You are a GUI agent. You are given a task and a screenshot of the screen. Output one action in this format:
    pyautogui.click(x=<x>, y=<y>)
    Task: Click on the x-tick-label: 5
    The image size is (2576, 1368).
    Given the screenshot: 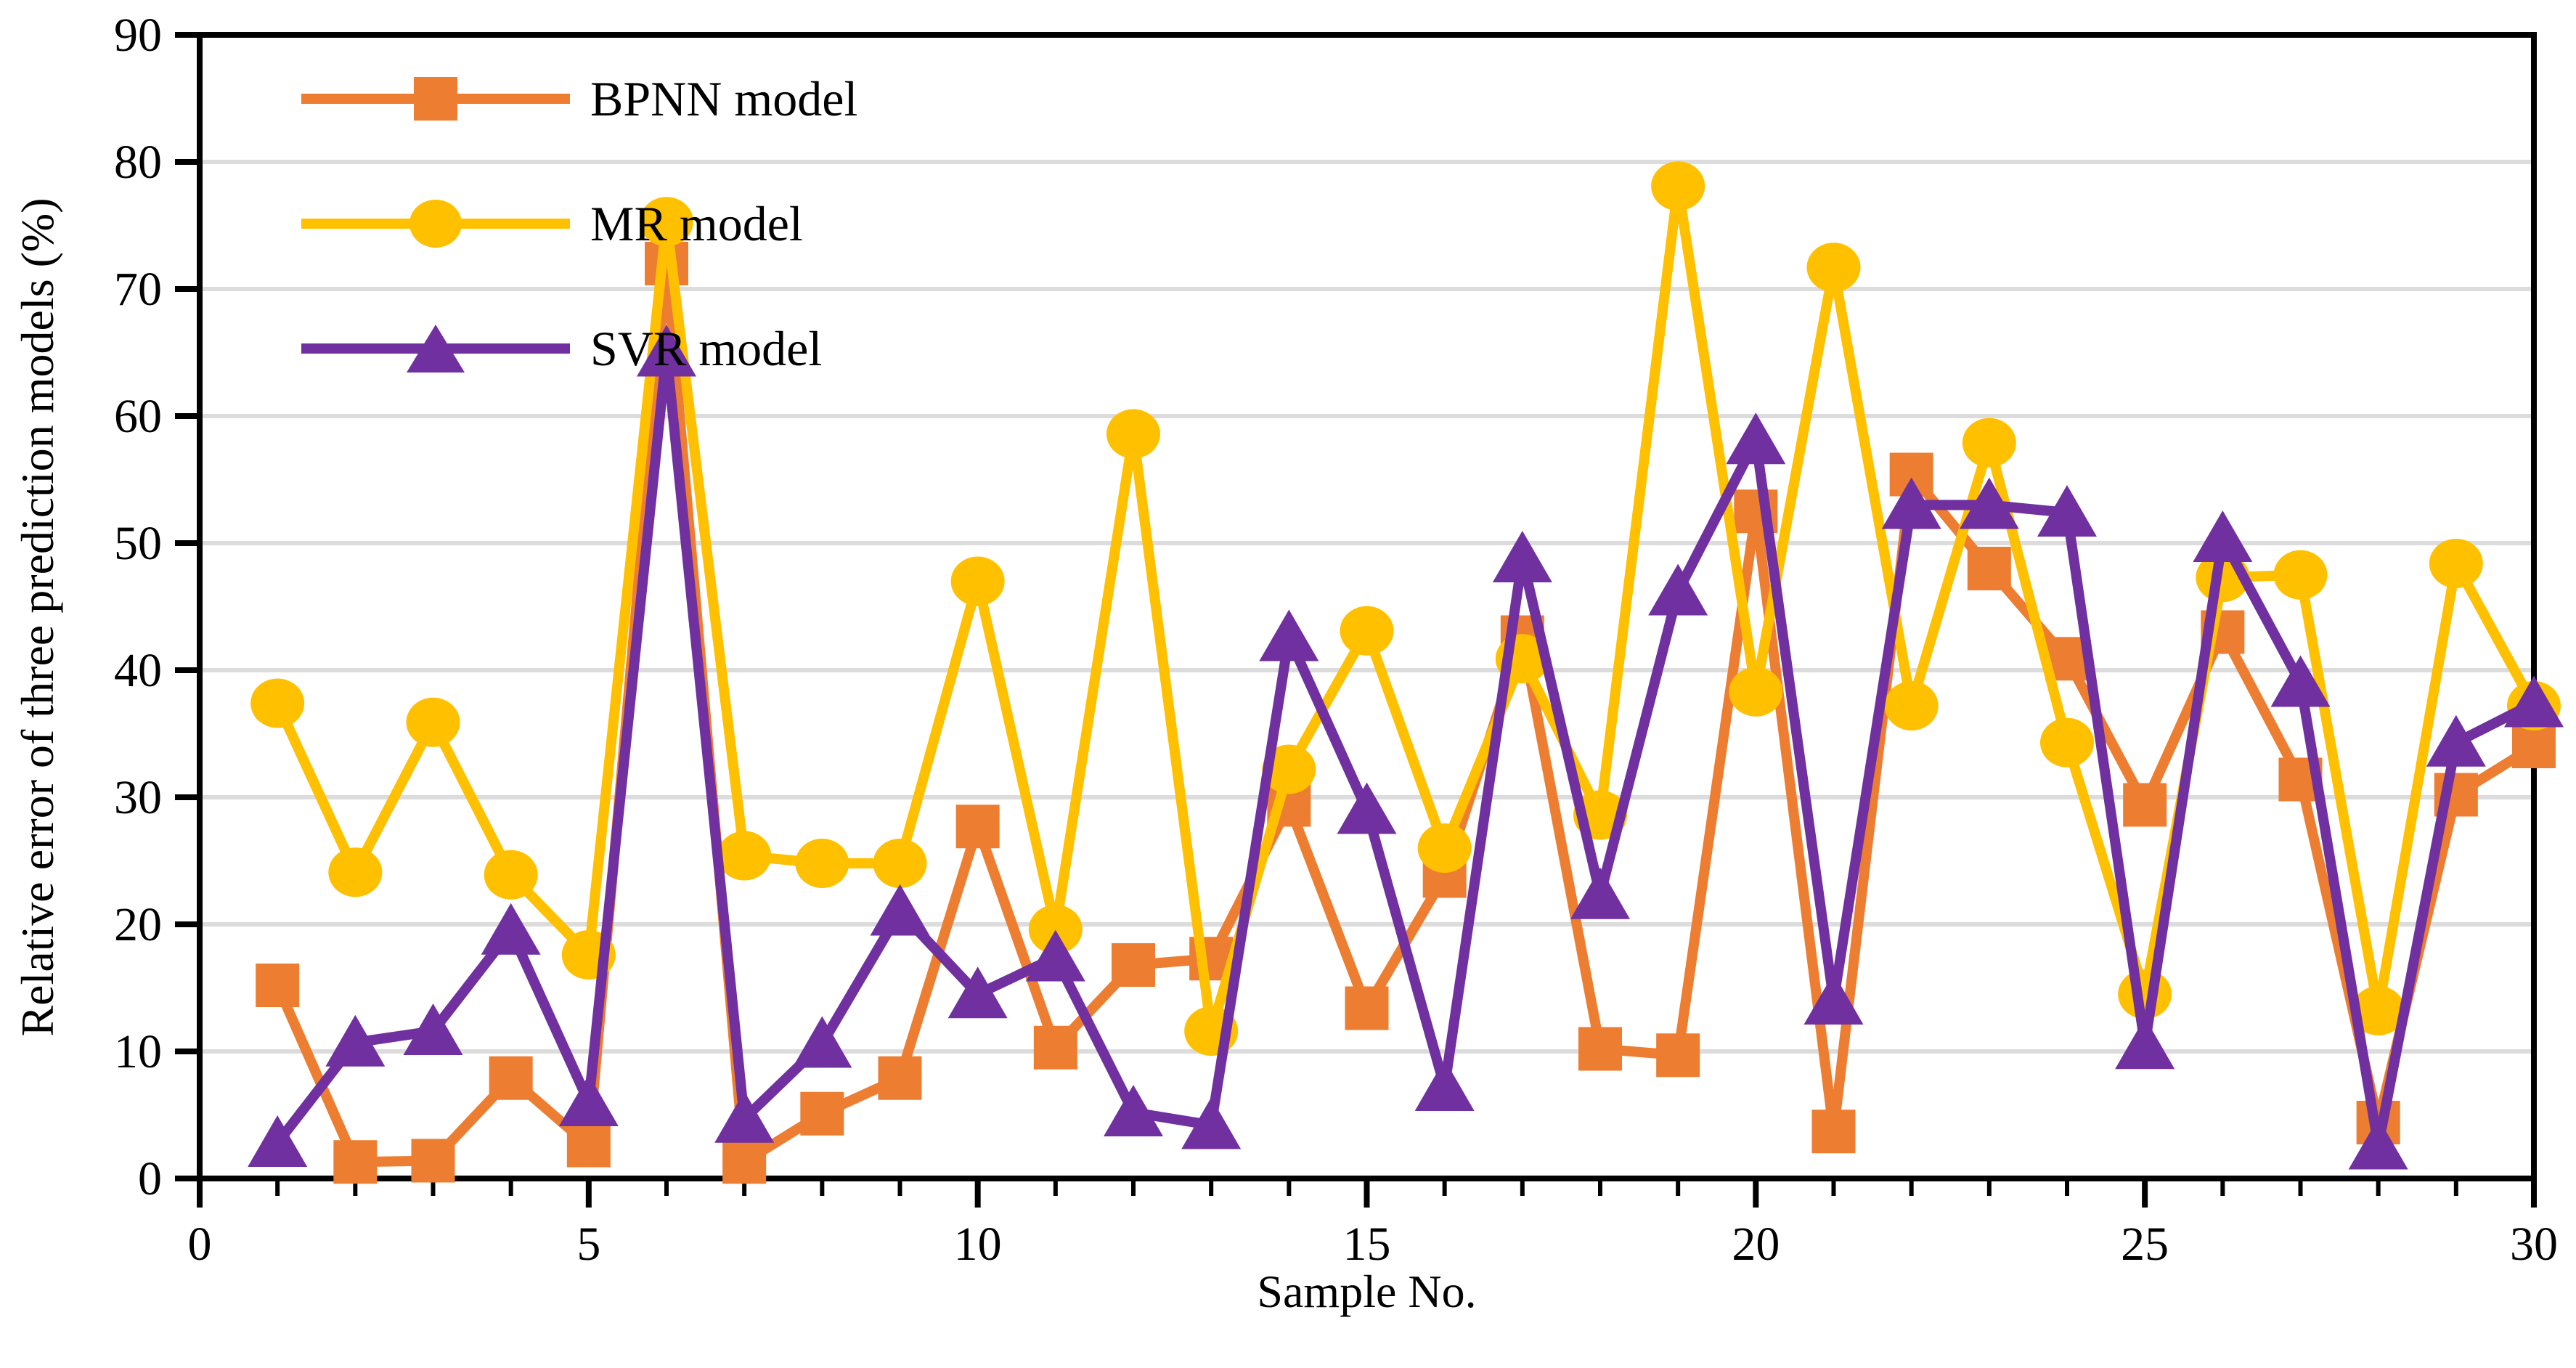 What is the action you would take?
    pyautogui.click(x=588, y=1244)
    